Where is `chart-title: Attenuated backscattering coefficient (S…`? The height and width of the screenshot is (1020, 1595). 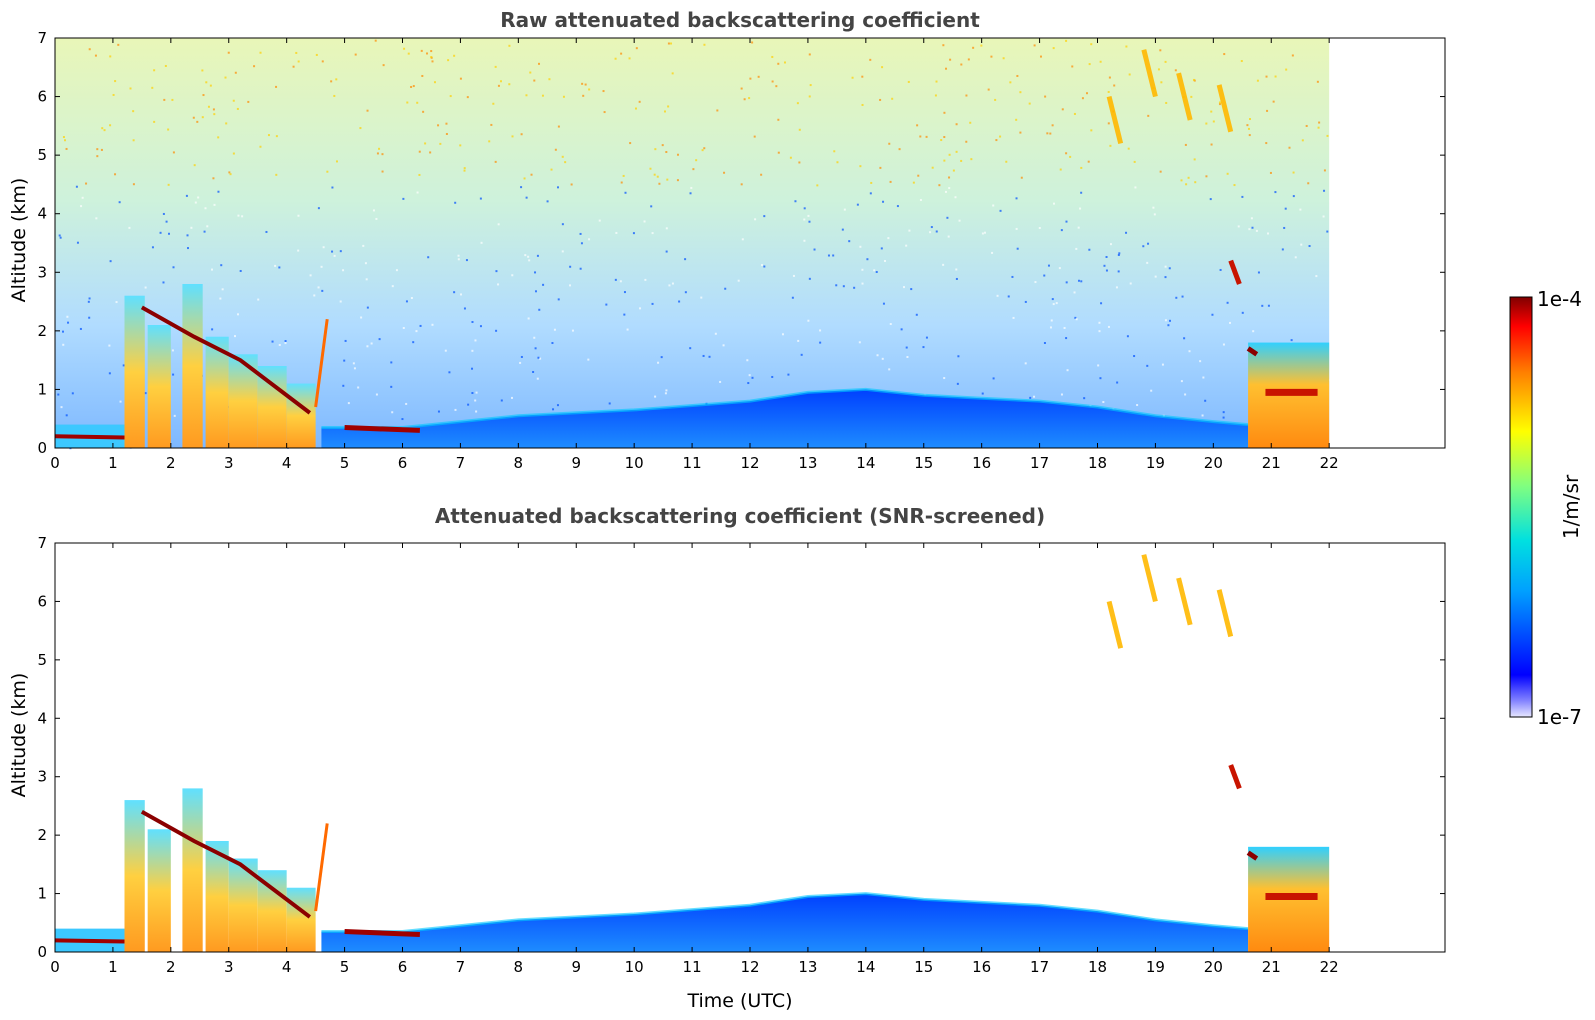 chart-title: Attenuated backscattering coefficient (S… is located at coordinates (740, 516).